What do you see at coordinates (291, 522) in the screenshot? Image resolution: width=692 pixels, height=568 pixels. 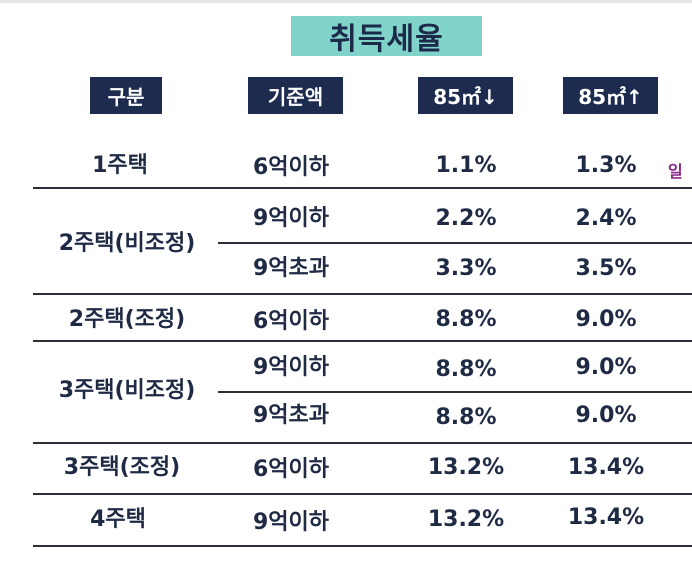 I see `row-8-amount: 9억이하` at bounding box center [291, 522].